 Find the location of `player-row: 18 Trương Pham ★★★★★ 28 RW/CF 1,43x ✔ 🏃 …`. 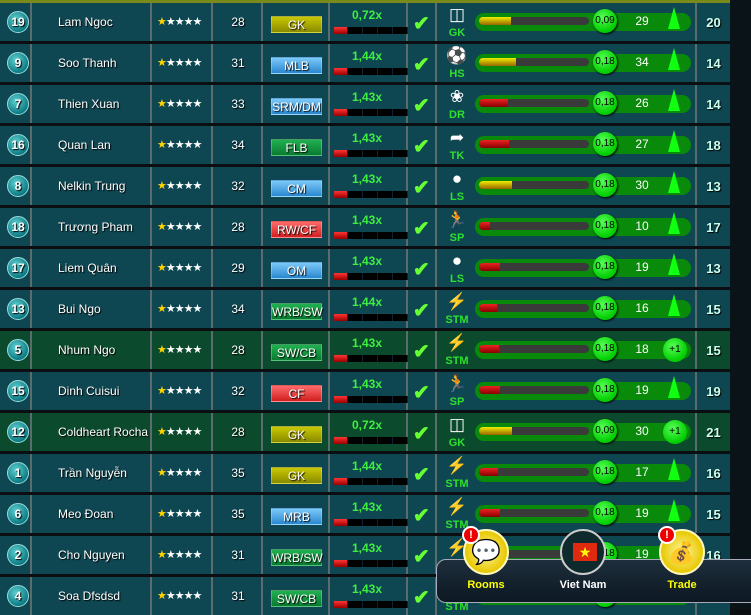

player-row: 18 Trương Pham ★★★★★ 28 RW/CF 1,43x ✔ 🏃 … is located at coordinates (365, 227).